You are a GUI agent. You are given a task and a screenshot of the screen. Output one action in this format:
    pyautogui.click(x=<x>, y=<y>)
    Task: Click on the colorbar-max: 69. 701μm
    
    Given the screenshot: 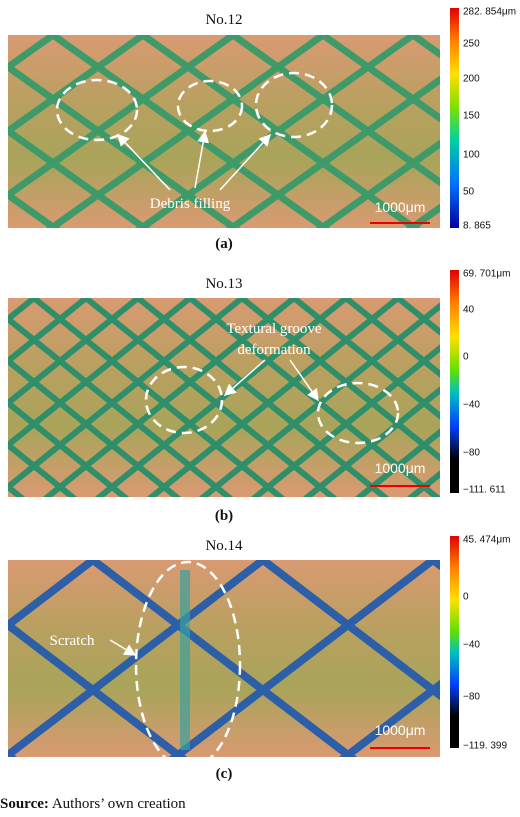 What is the action you would take?
    pyautogui.click(x=486, y=274)
    